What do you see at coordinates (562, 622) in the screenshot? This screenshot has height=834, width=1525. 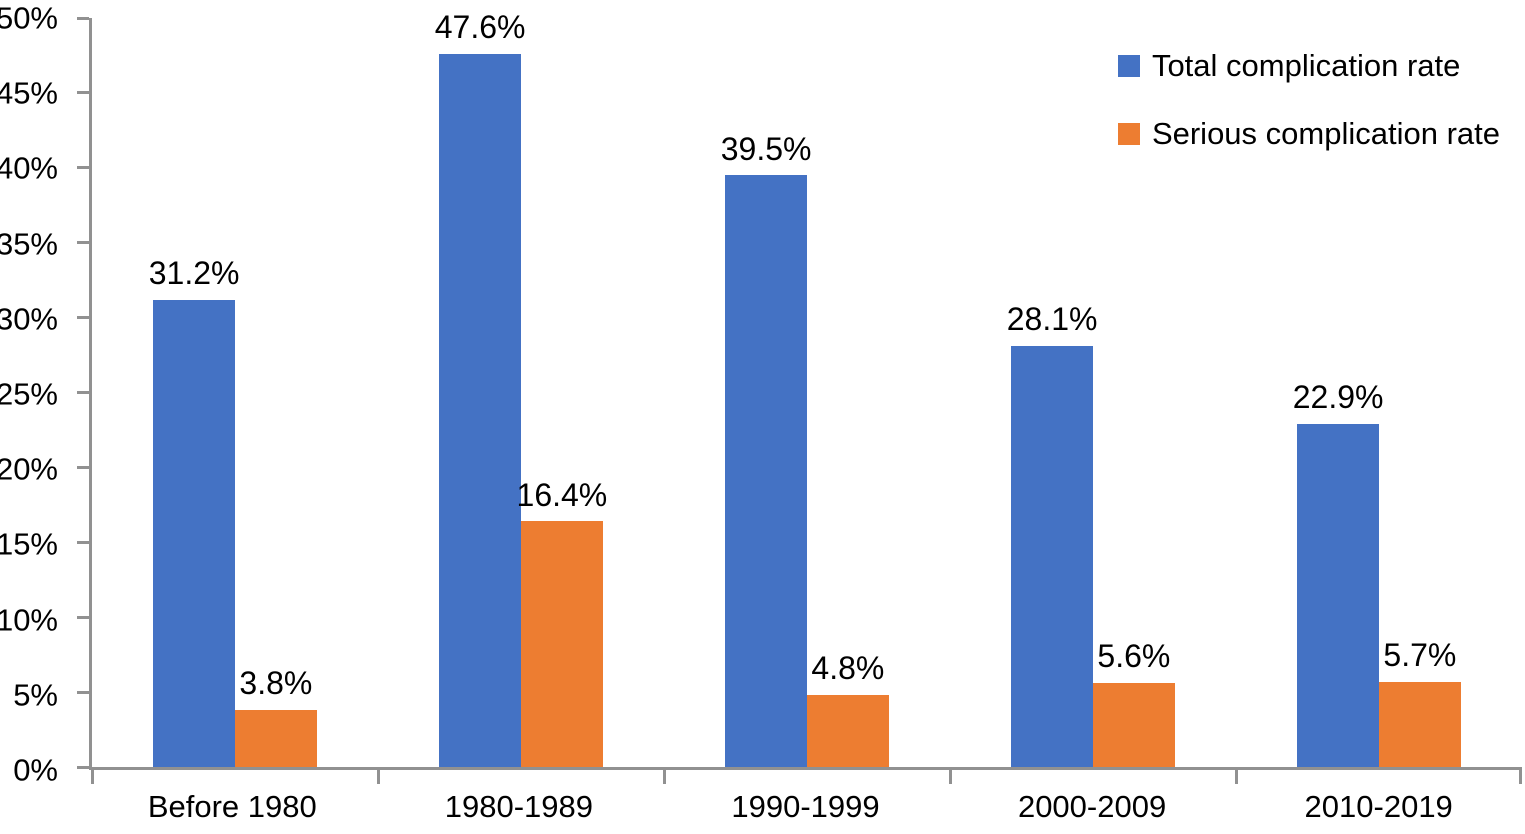 I see `bar-serious-complication-rate: 16.4%` at bounding box center [562, 622].